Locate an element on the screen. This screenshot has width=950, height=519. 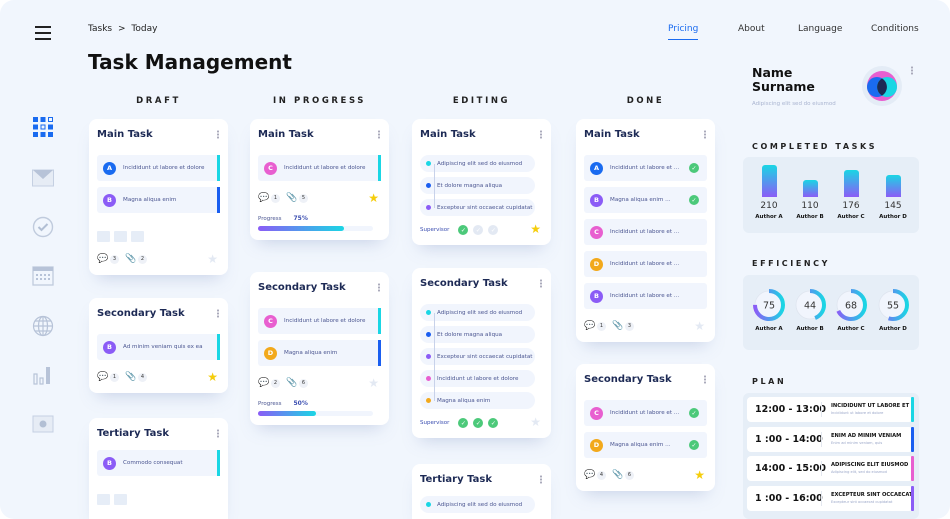
task-item-text: Ad minim veniam quis ex ea is located at coordinates (163, 347).